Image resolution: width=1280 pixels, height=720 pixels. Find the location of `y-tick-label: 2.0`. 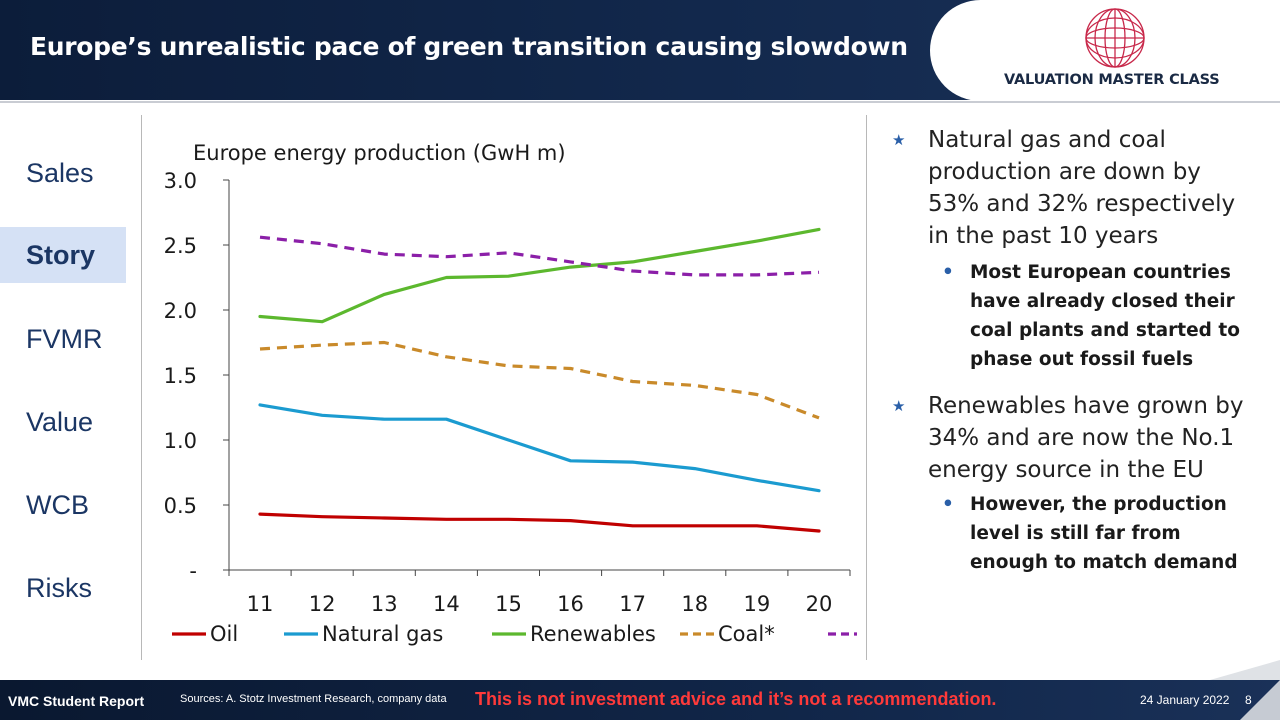

y-tick-label: 2.0 is located at coordinates (180, 311).